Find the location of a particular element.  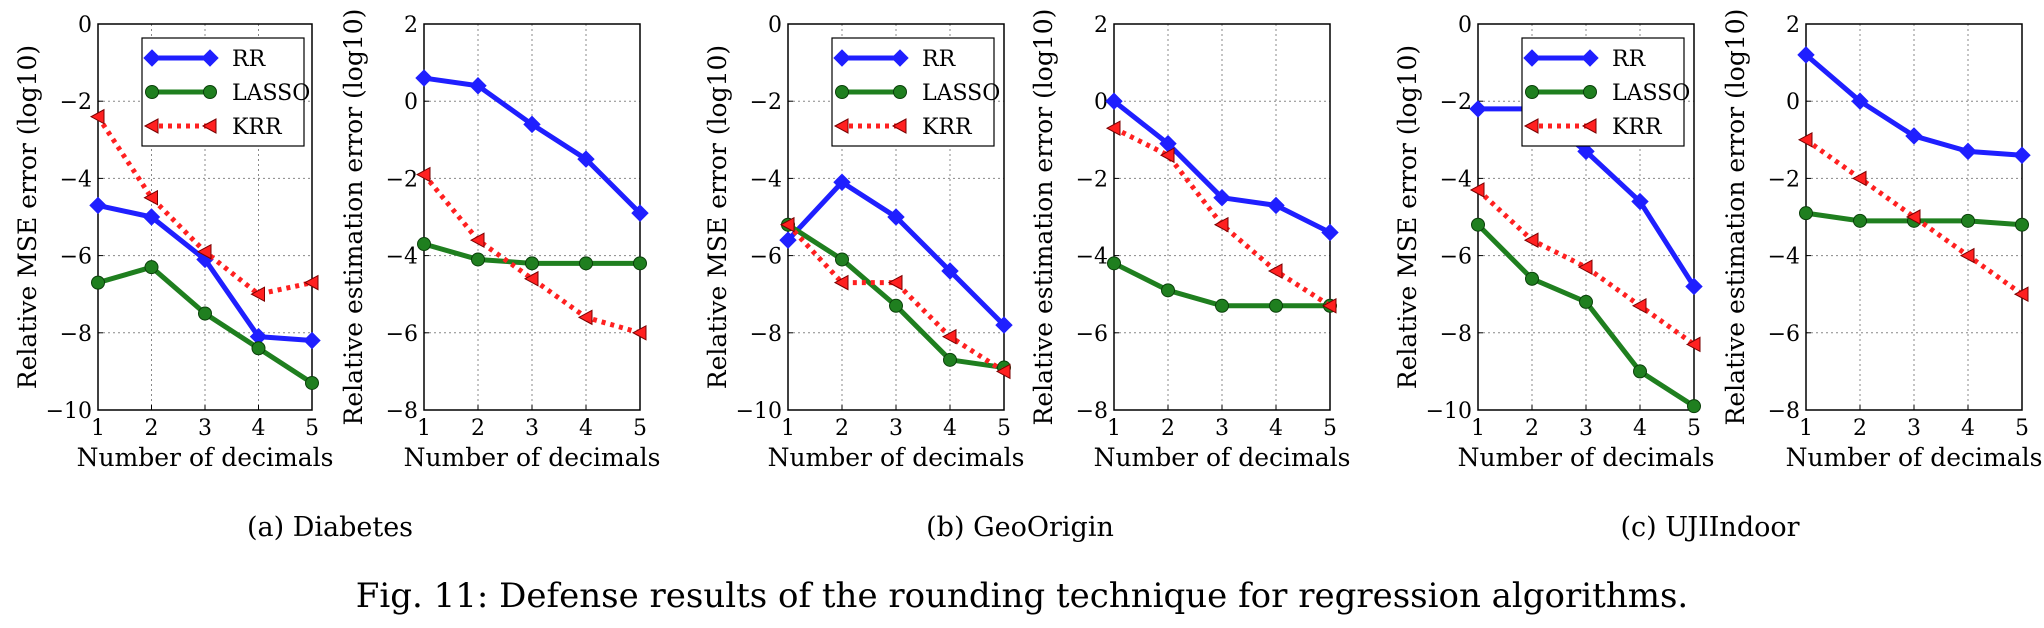

y-axis-label: Relative MSE error (log10) is located at coordinates (717, 217).